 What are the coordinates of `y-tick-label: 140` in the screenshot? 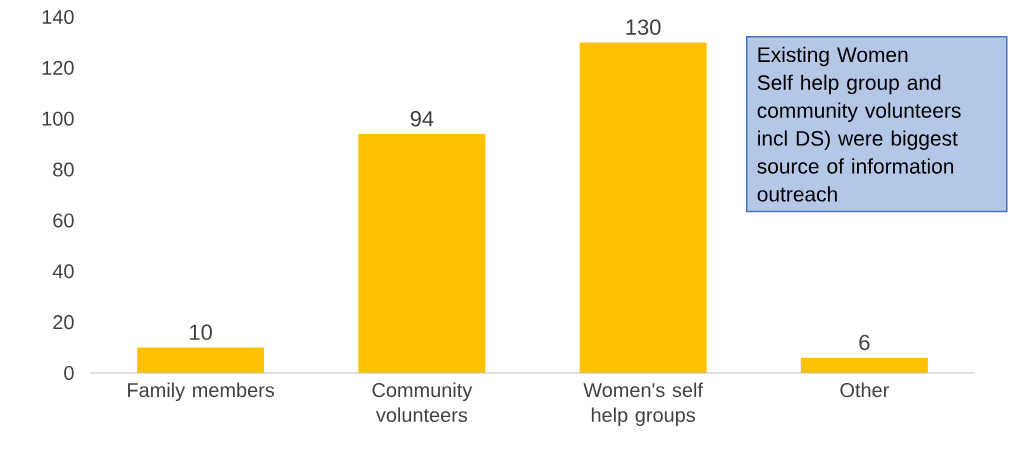 It's located at (58, 17).